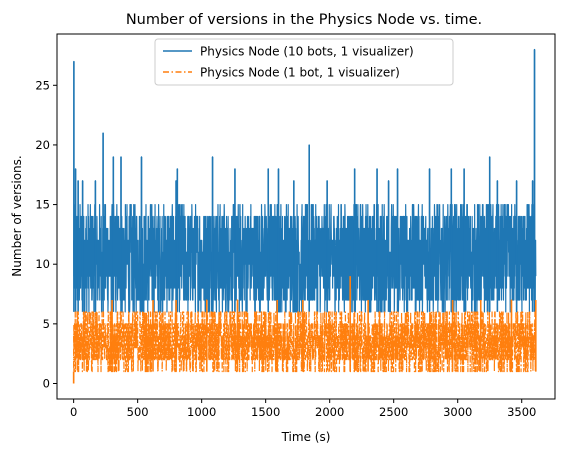 Image resolution: width=566 pixels, height=455 pixels. I want to click on y-tick-label: 5, so click(46, 324).